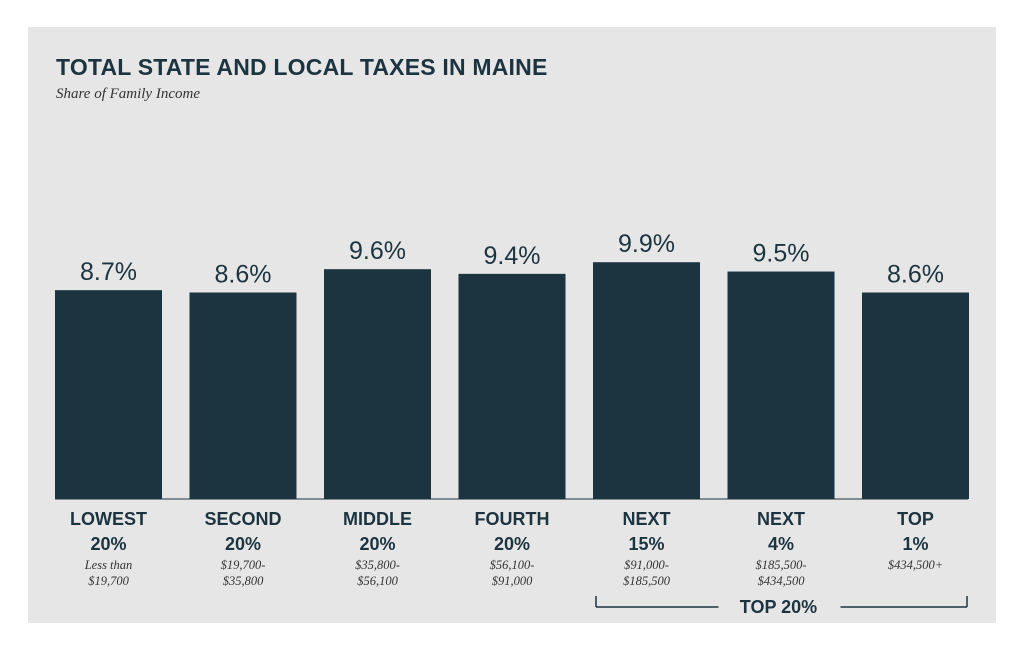 The image size is (1024, 649). Describe the element at coordinates (512, 519) in the screenshot. I see `category-label: FOURTH` at that location.